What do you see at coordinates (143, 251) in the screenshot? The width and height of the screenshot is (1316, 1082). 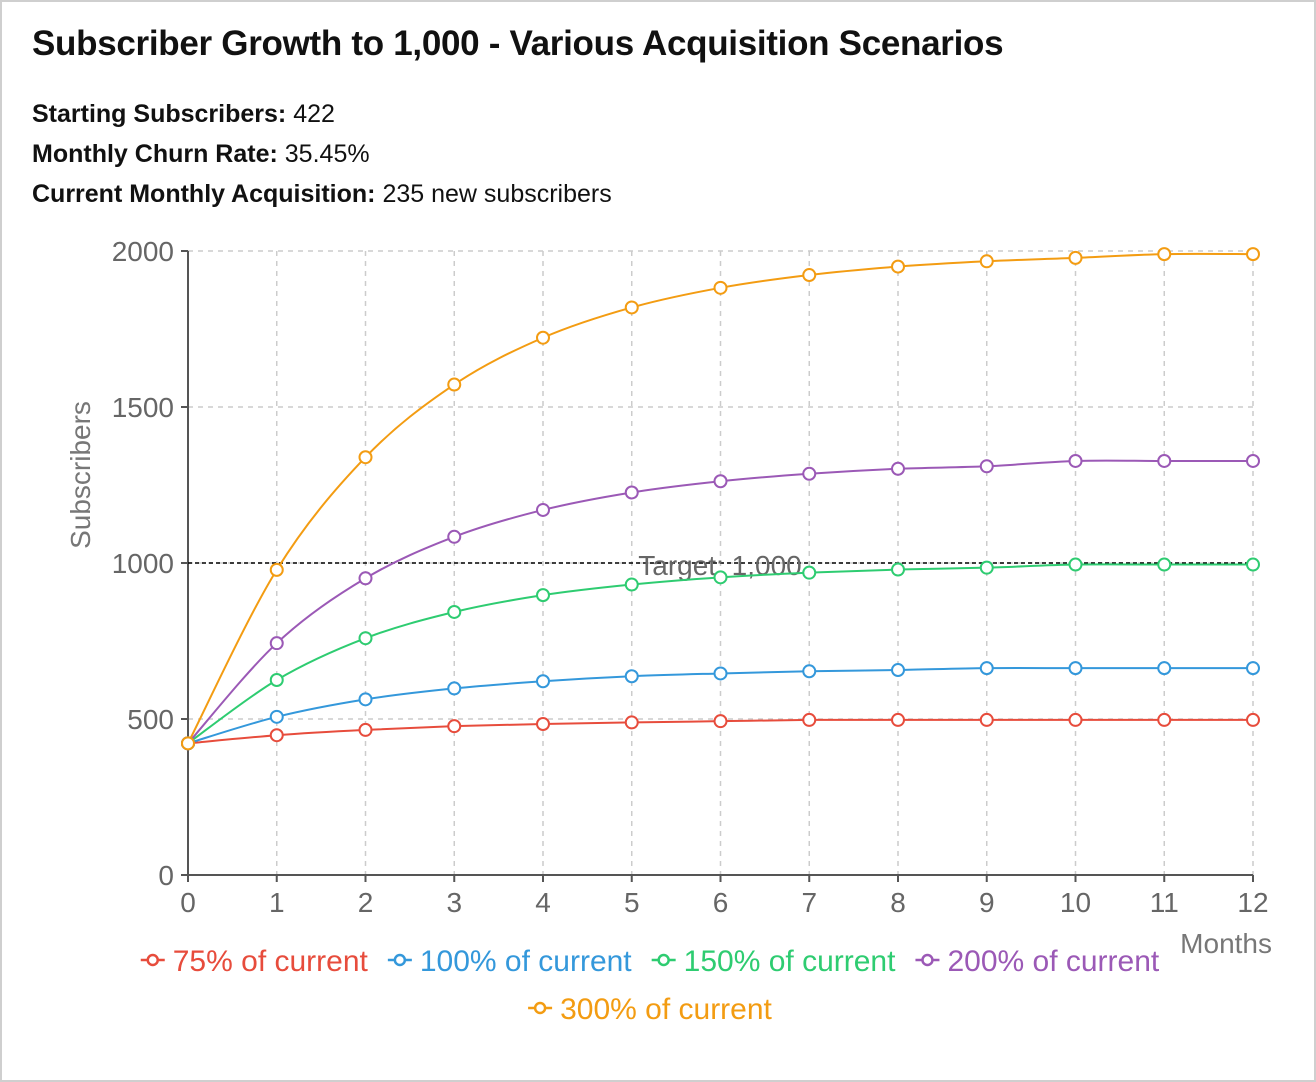 I see `y-tick-label: 2000` at bounding box center [143, 251].